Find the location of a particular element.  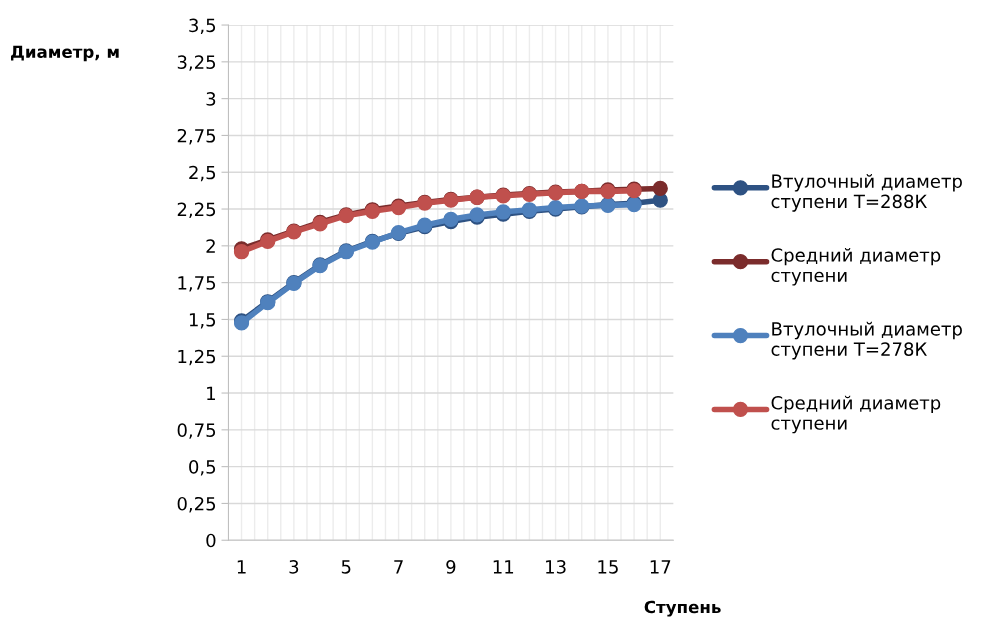

x-tick-label: 11 is located at coordinates (503, 567).